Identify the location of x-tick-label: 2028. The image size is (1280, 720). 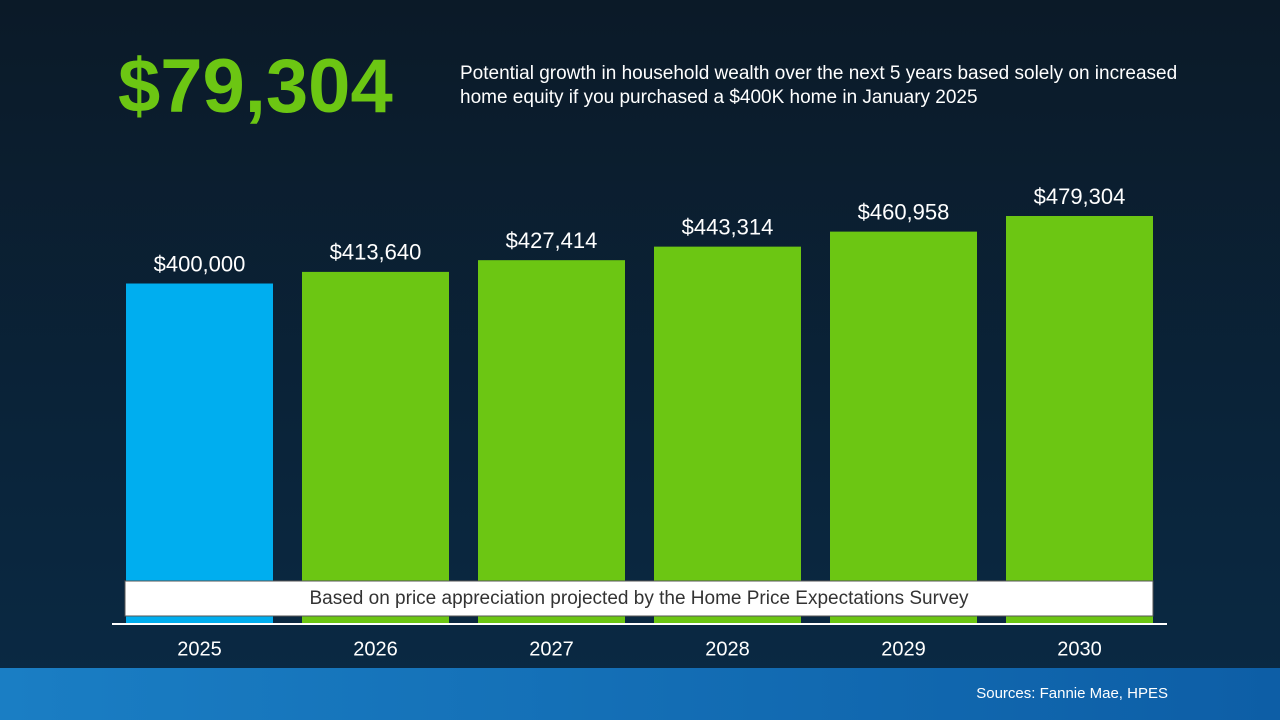
(727, 649).